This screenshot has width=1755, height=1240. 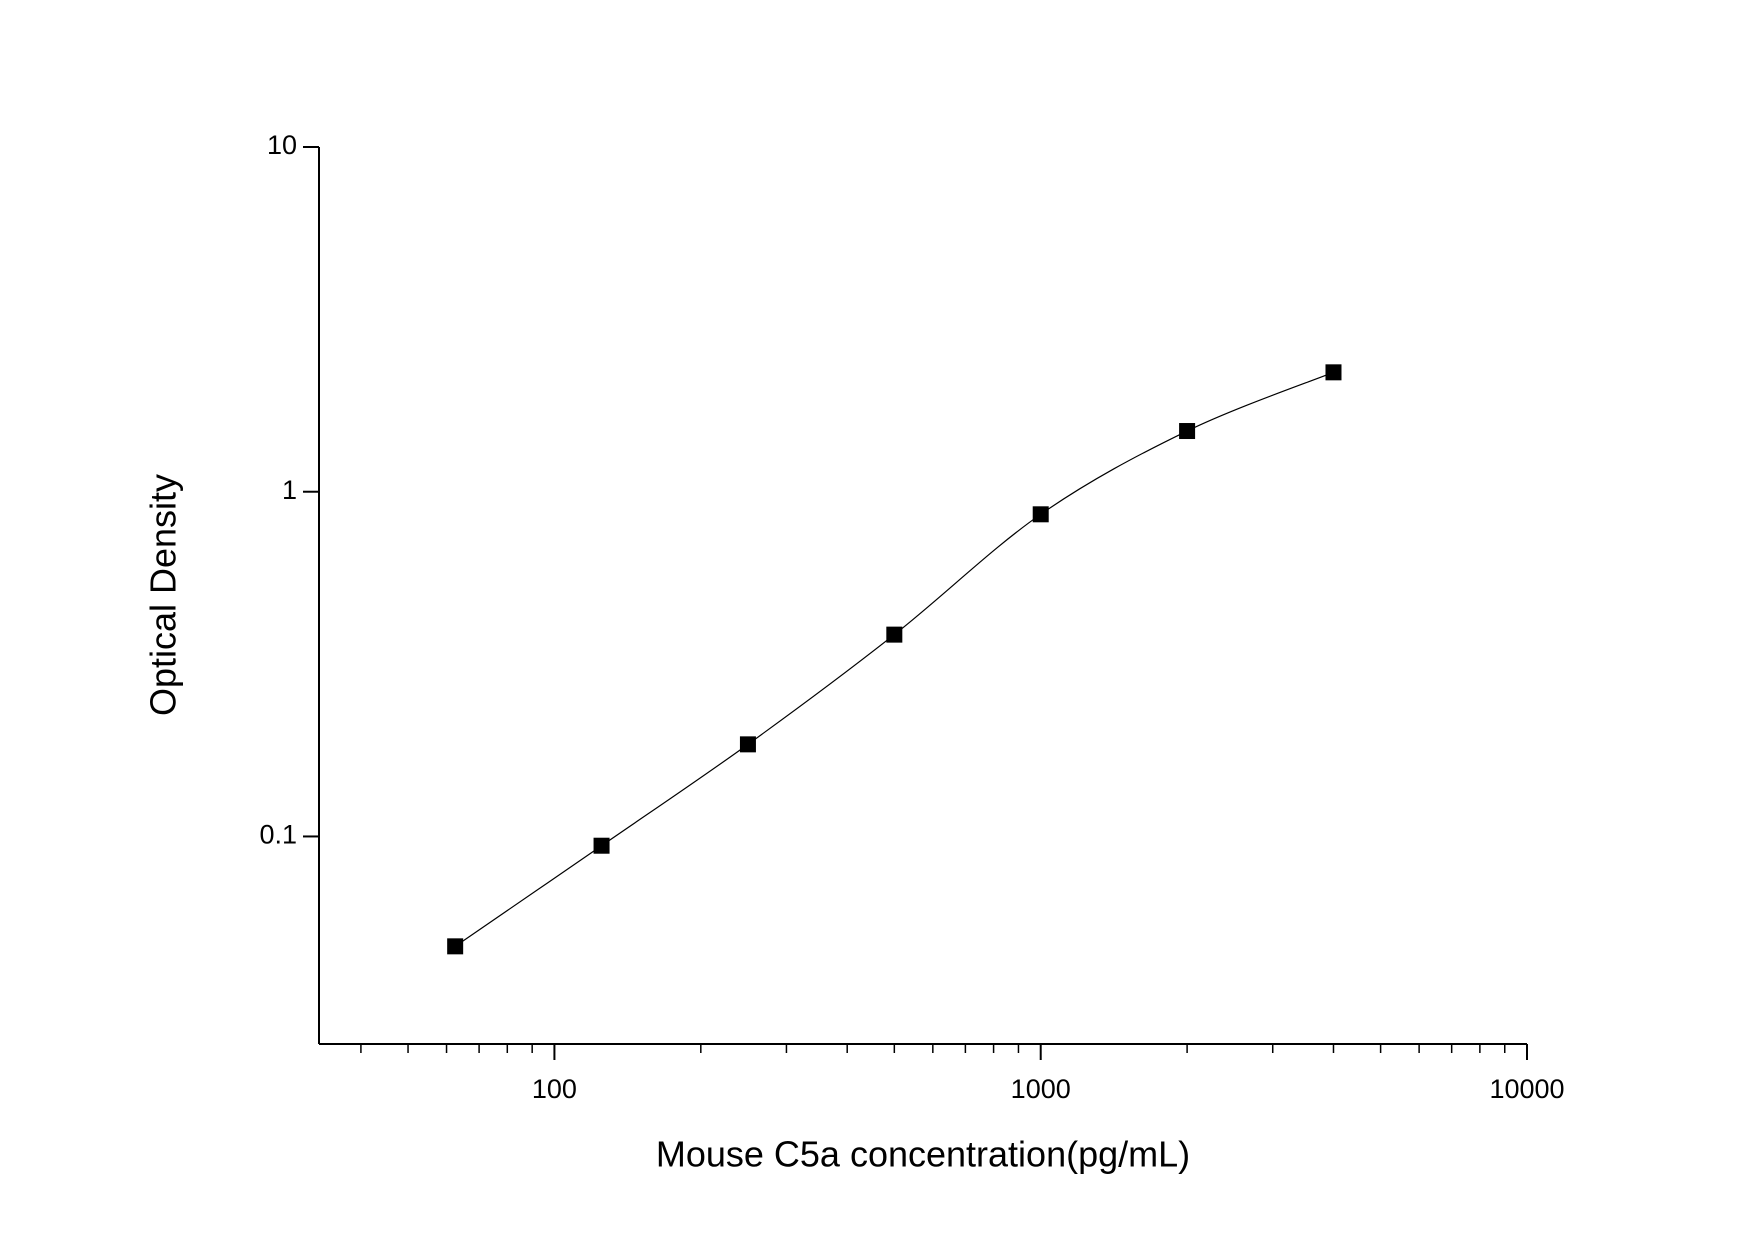 What do you see at coordinates (1041, 1089) in the screenshot?
I see `x-tick-label: 1000` at bounding box center [1041, 1089].